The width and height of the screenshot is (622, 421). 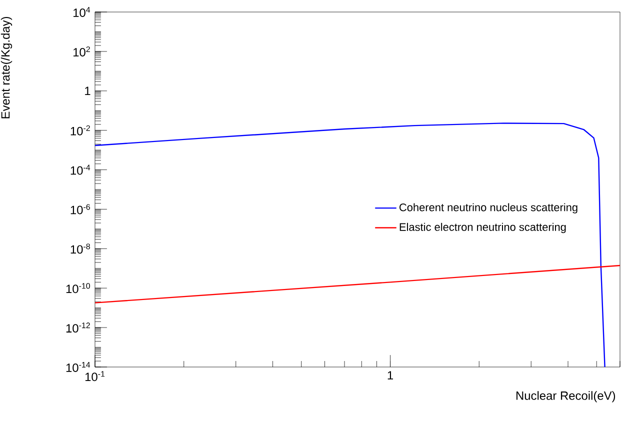 I want to click on legend-label: Coherent neutrino nucleus scattering, so click(x=489, y=208).